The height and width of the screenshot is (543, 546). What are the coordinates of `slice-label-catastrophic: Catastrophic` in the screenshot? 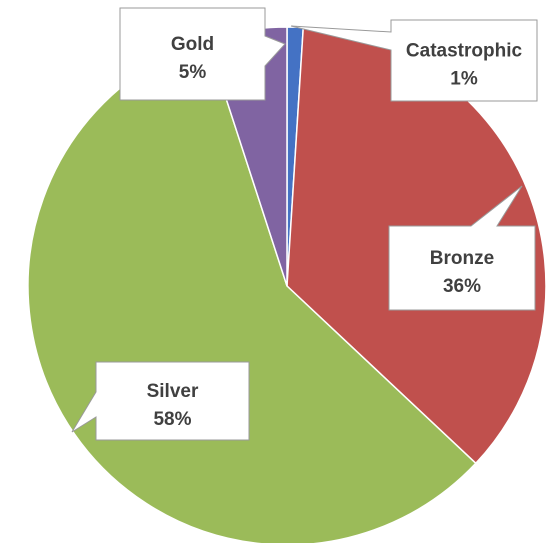 It's located at (464, 51).